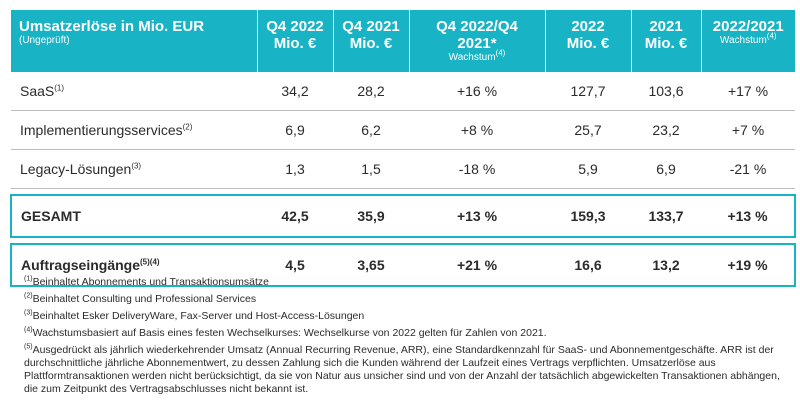 The image size is (800, 410). I want to click on row-spacer-cell, so click(403, 240).